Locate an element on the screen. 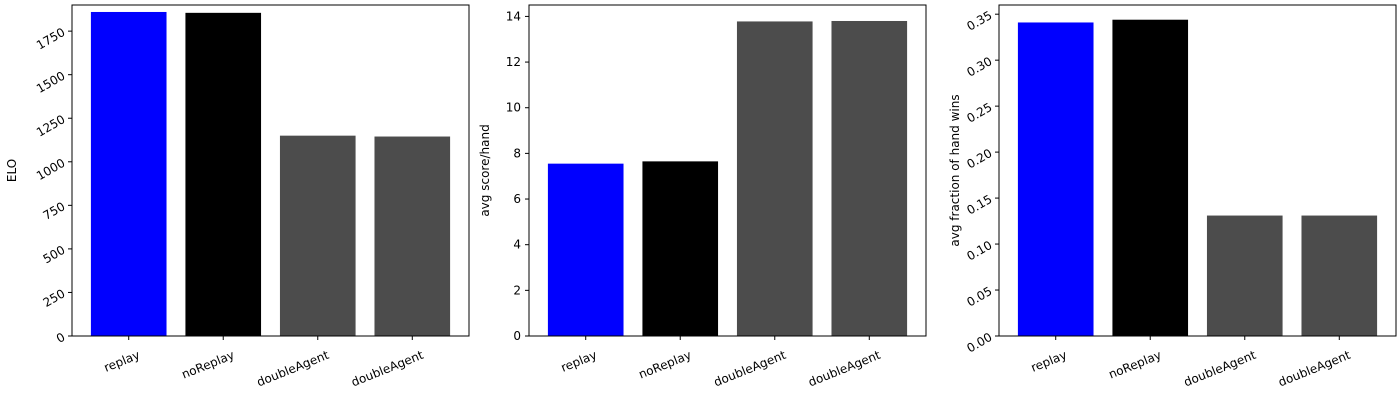 Image resolution: width=1400 pixels, height=400 pixels. y-tick-label: 6 is located at coordinates (517, 199).